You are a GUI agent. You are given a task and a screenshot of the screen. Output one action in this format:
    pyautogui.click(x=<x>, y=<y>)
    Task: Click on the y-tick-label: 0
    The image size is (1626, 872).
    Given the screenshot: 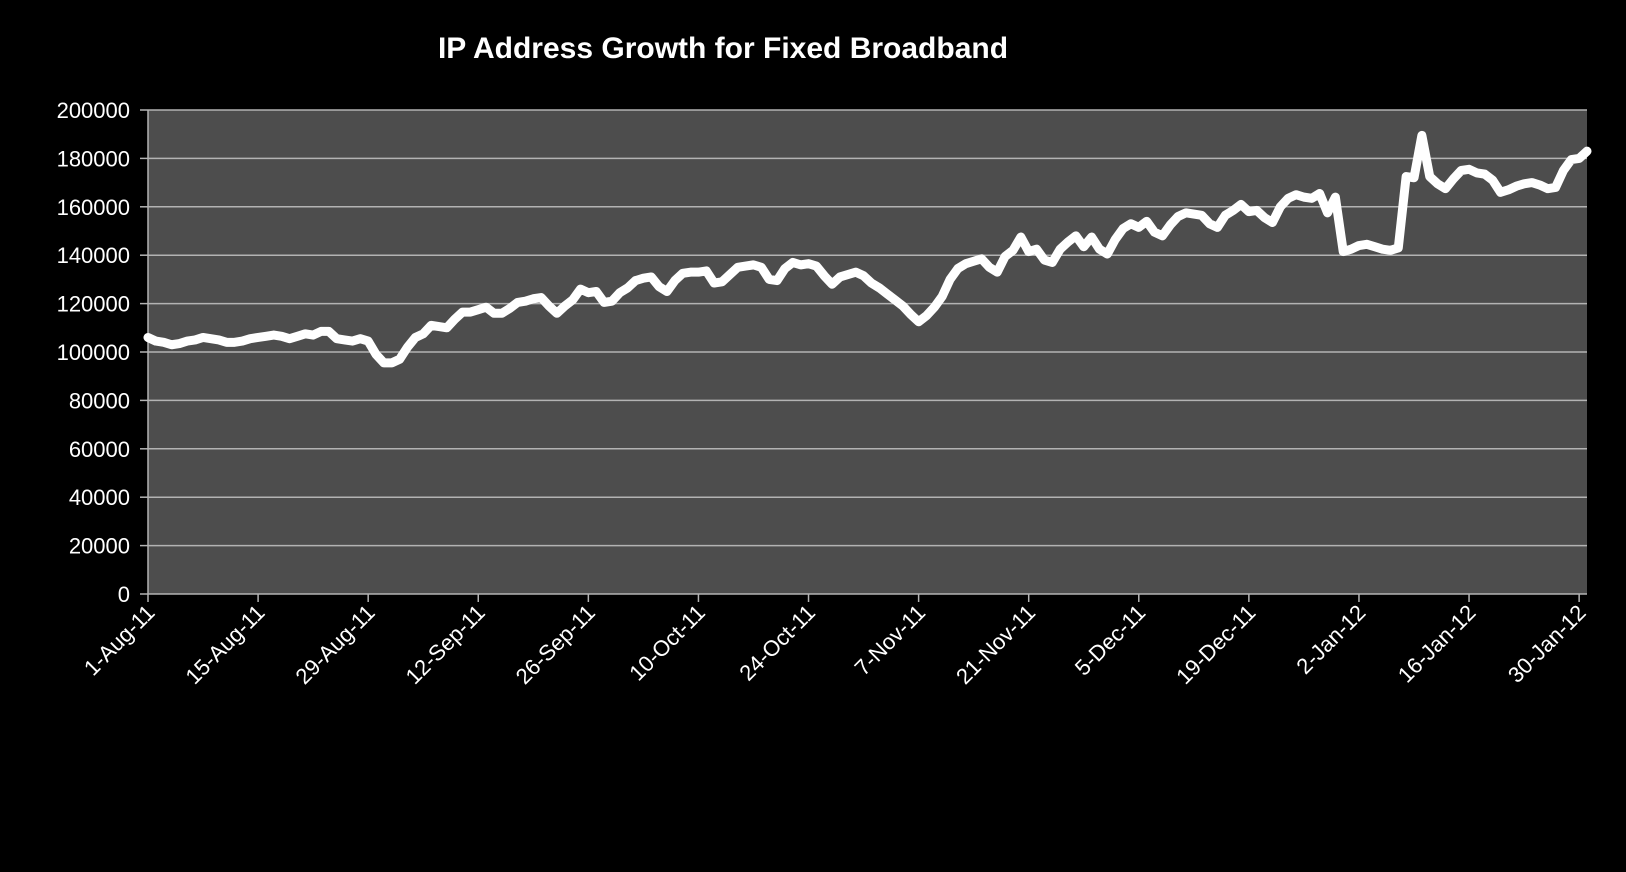 What is the action you would take?
    pyautogui.click(x=124, y=594)
    